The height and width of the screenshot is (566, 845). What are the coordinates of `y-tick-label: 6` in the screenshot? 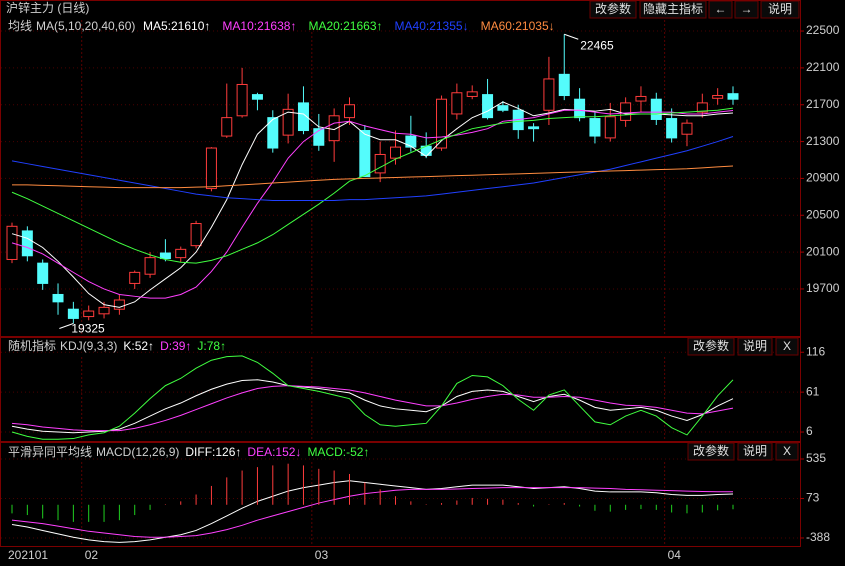 It's located at (809, 431).